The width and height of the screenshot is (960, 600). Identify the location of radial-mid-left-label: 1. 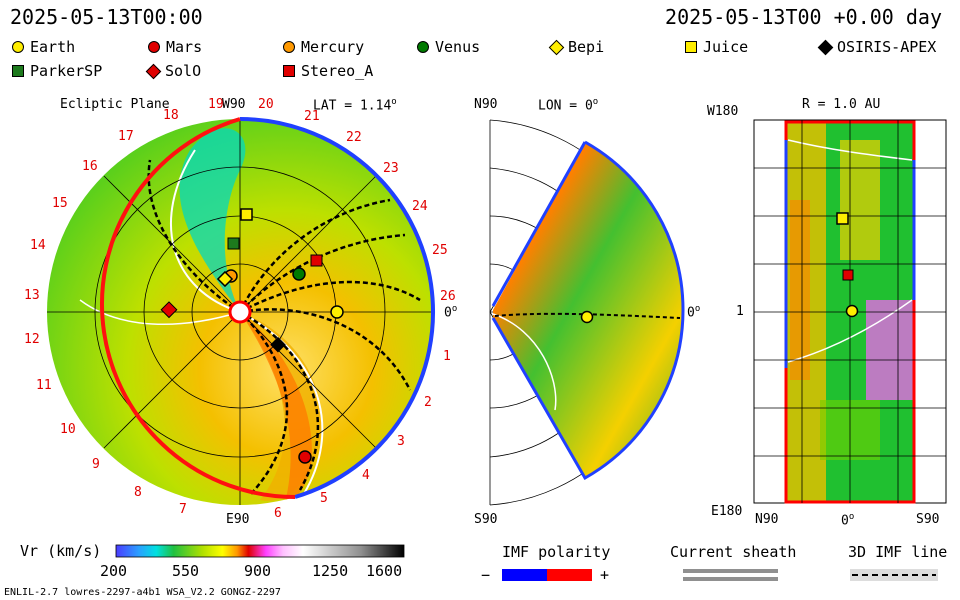
(740, 311).